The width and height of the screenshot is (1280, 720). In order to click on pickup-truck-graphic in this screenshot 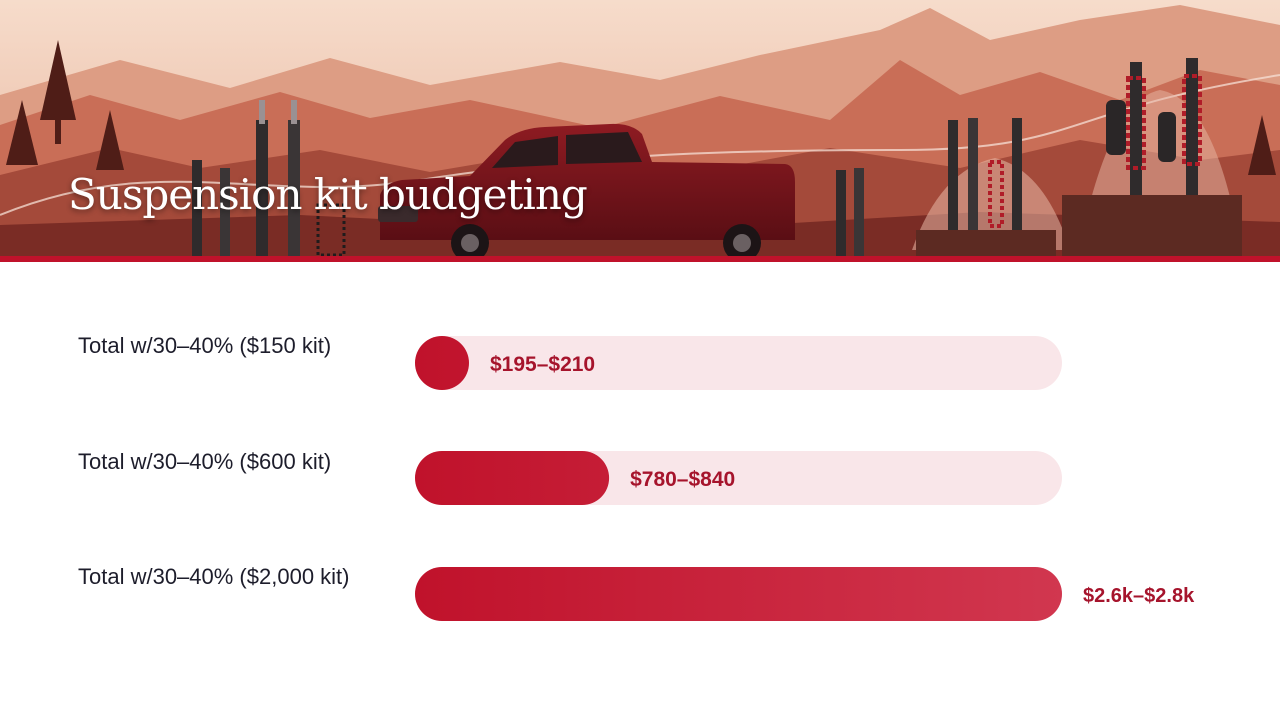, I will do `click(586, 192)`.